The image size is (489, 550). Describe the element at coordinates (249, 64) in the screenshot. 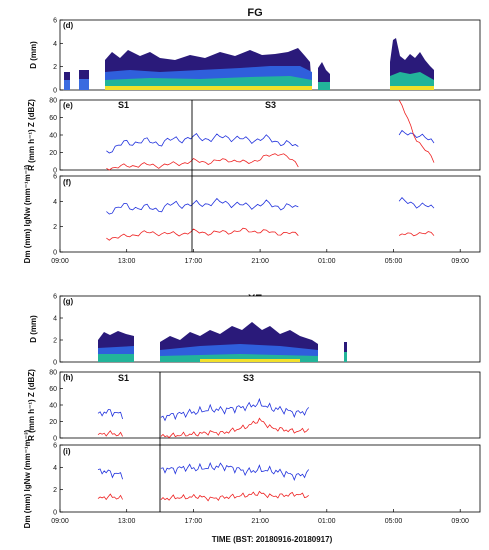

I see `panel-d-area` at that location.